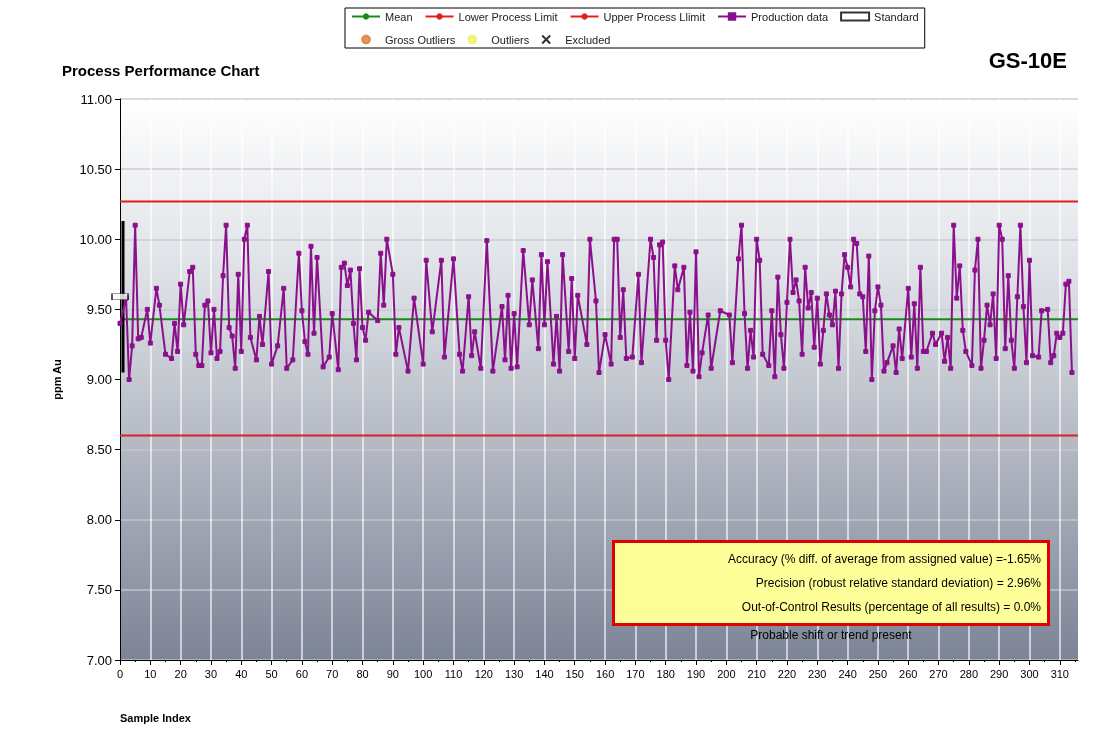 This screenshot has height=748, width=1120. Describe the element at coordinates (392, 673) in the screenshot. I see `x-tick-label: 90` at that location.